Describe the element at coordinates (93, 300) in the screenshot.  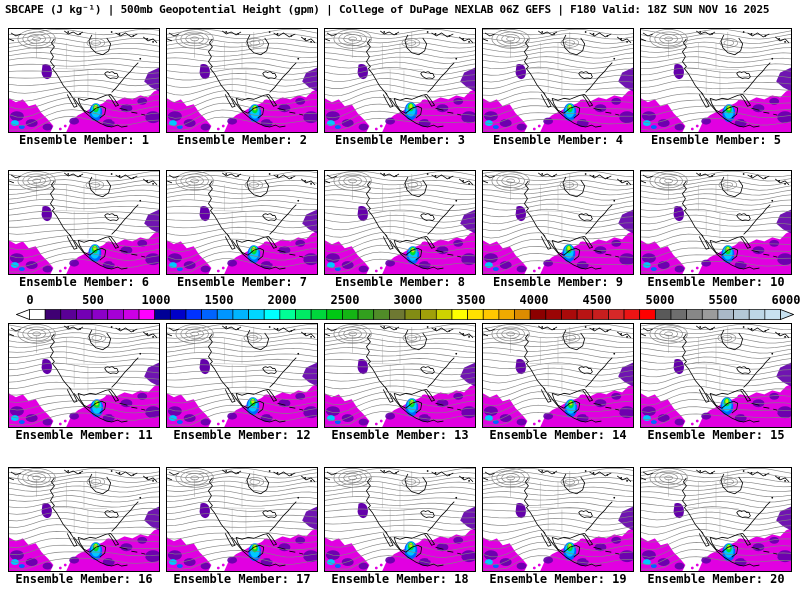
I see `colorbar-tick: 500` at that location.